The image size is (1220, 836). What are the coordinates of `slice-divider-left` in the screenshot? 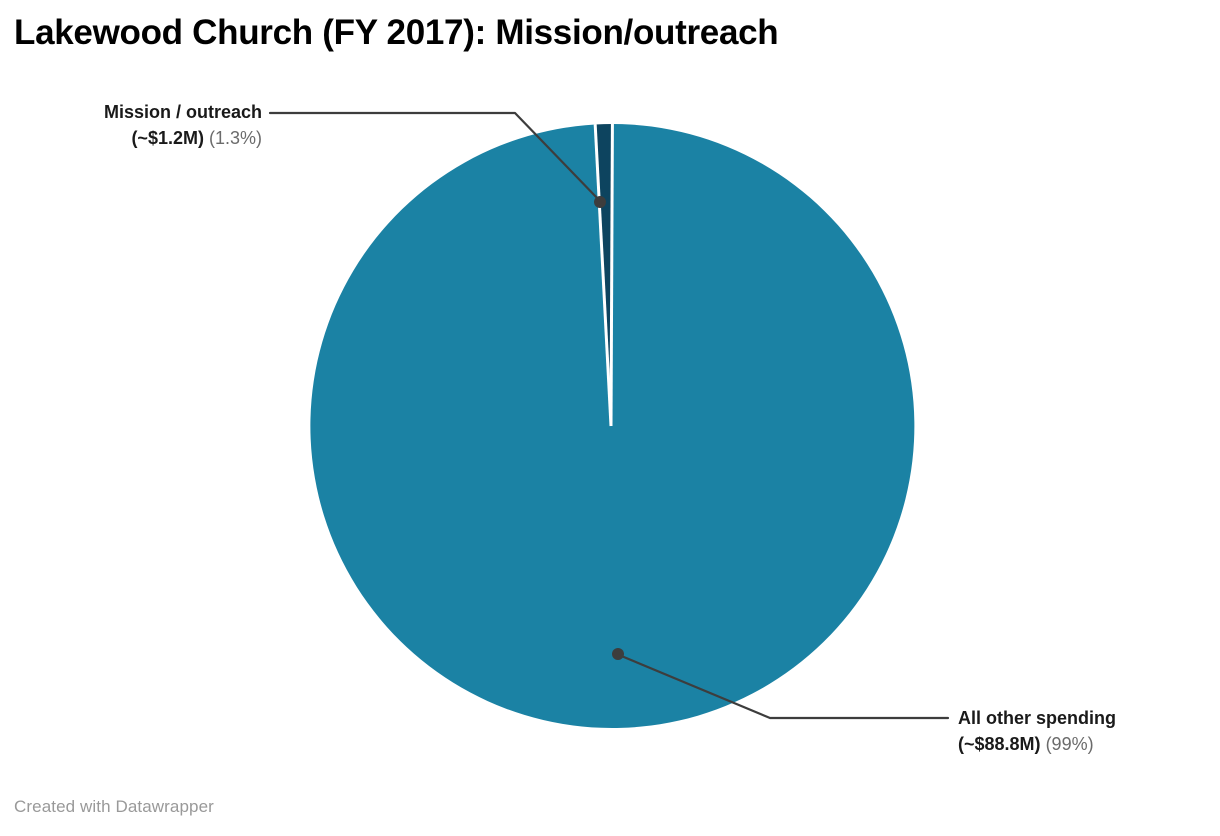 It's located at (603, 275).